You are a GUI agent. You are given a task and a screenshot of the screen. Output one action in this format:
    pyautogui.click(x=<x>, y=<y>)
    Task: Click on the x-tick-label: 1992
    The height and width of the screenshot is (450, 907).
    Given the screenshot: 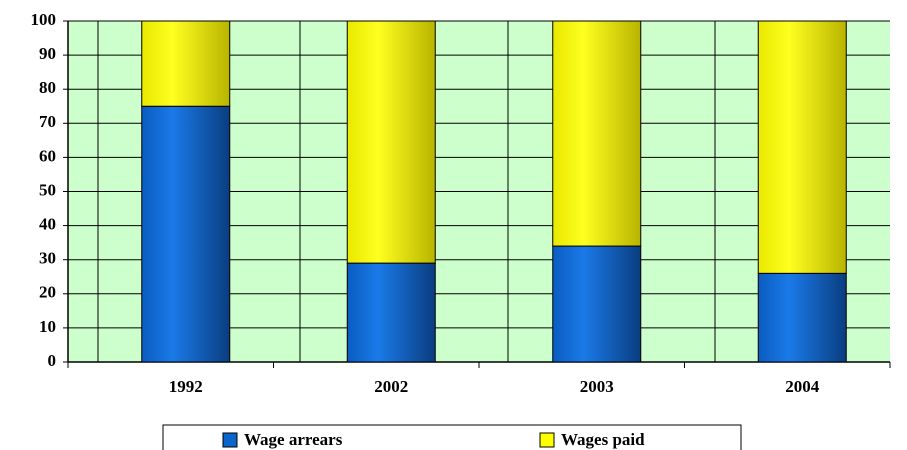 What is the action you would take?
    pyautogui.click(x=186, y=386)
    